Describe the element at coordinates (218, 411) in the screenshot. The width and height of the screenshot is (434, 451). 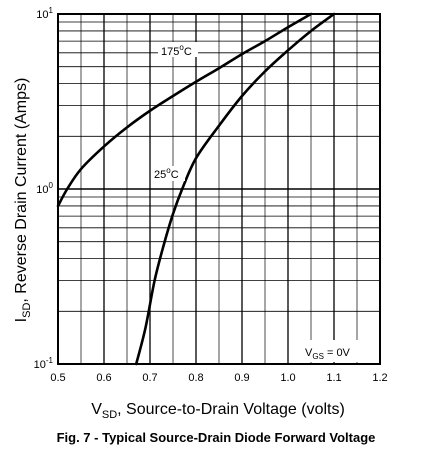
I see `x-axis-label: VSD, Source-to-Drain Voltage (volts)` at that location.